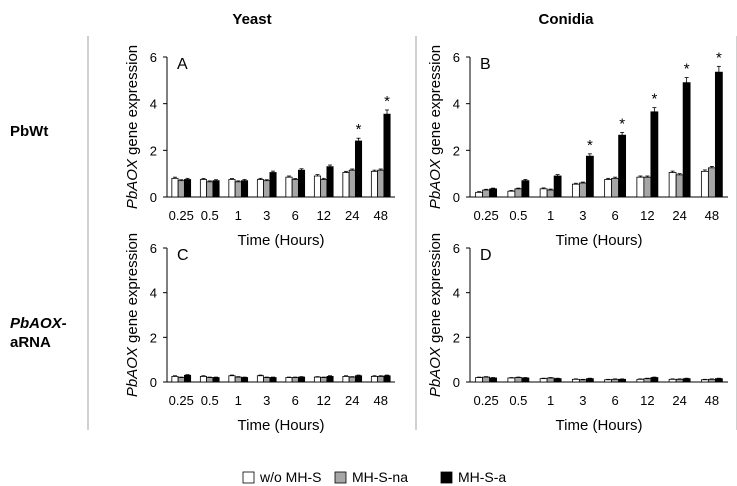 This screenshot has height=486, width=737. I want to click on legend-label: MH-S-a, so click(482, 477).